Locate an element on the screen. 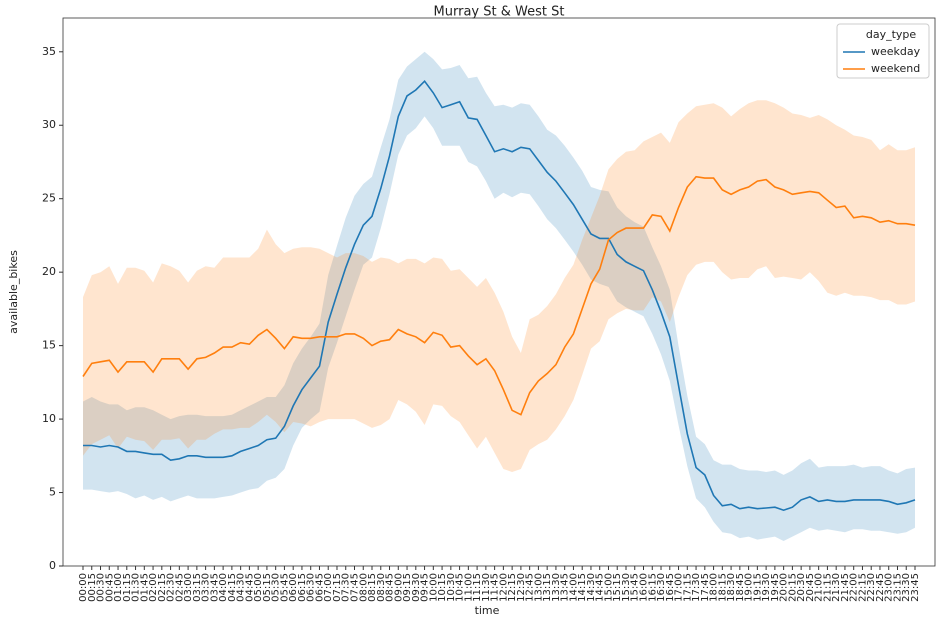 The height and width of the screenshot is (623, 941). x-tick-label: 09:30 is located at coordinates (416, 587).